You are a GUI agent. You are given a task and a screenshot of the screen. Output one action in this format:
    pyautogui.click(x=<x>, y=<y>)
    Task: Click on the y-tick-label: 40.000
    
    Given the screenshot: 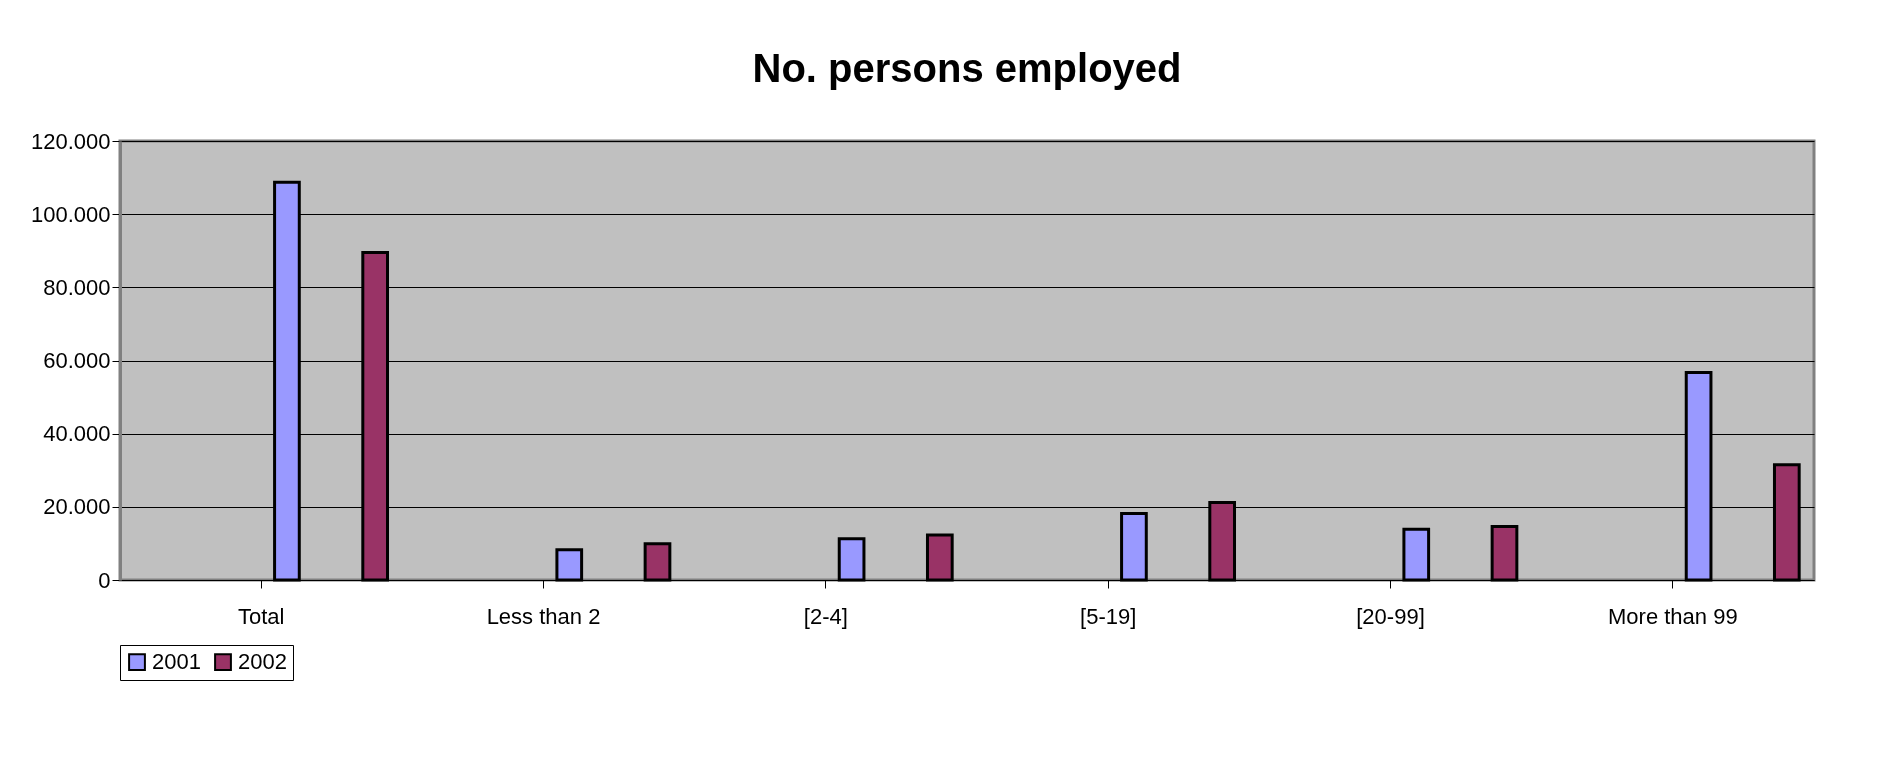 What is the action you would take?
    pyautogui.click(x=77, y=434)
    